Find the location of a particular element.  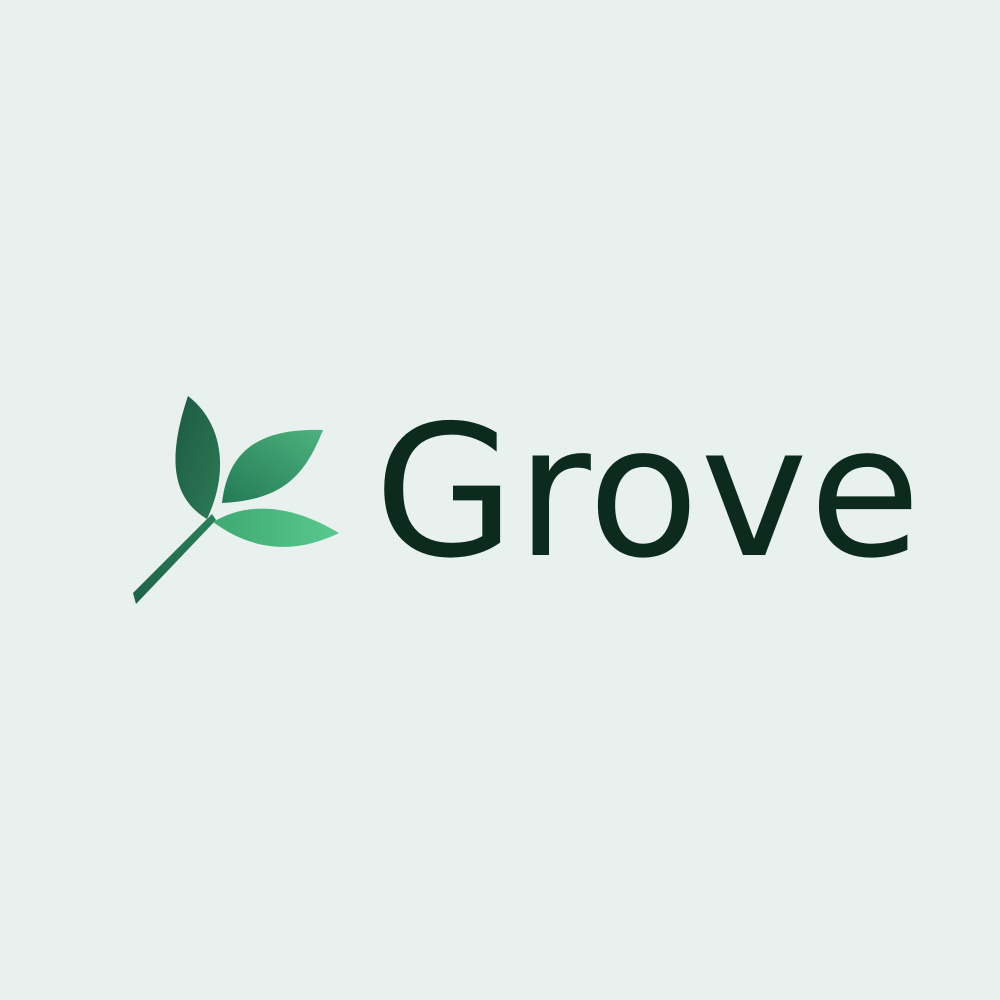

leaf-top is located at coordinates (198, 457).